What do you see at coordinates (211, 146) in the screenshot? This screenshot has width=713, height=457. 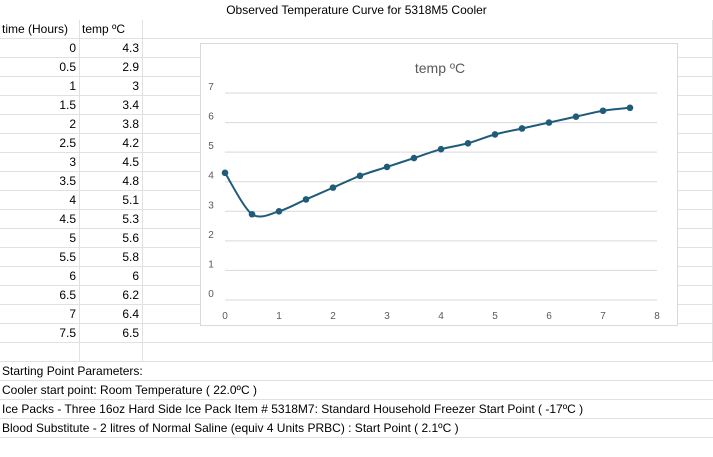 I see `y-tick-label: 5` at bounding box center [211, 146].